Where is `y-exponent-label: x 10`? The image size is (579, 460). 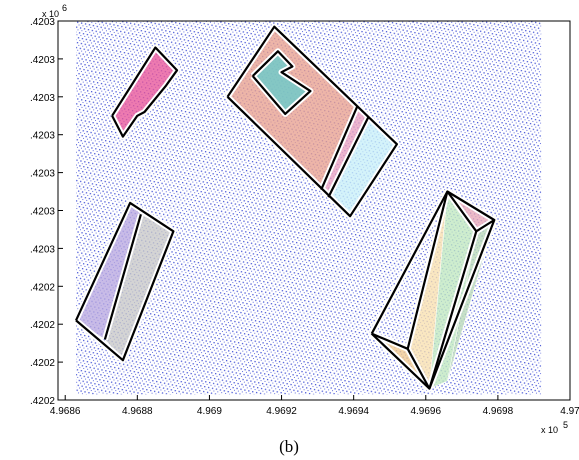 y-exponent-label: x 10 is located at coordinates (50, 14).